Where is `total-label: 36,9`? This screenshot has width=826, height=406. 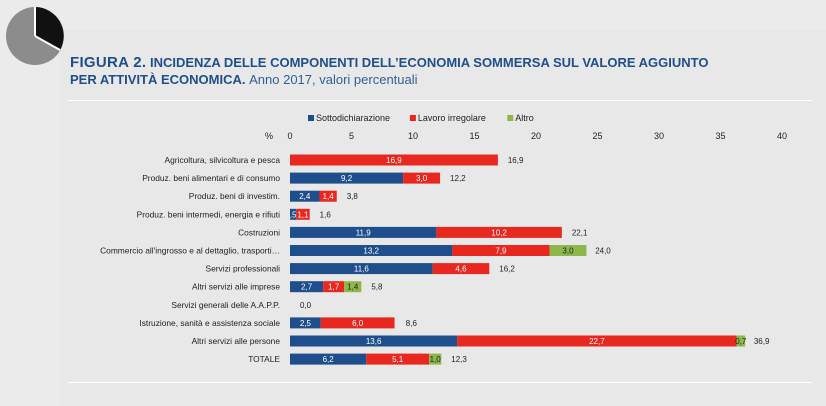
total-label: 36,9 is located at coordinates (762, 341).